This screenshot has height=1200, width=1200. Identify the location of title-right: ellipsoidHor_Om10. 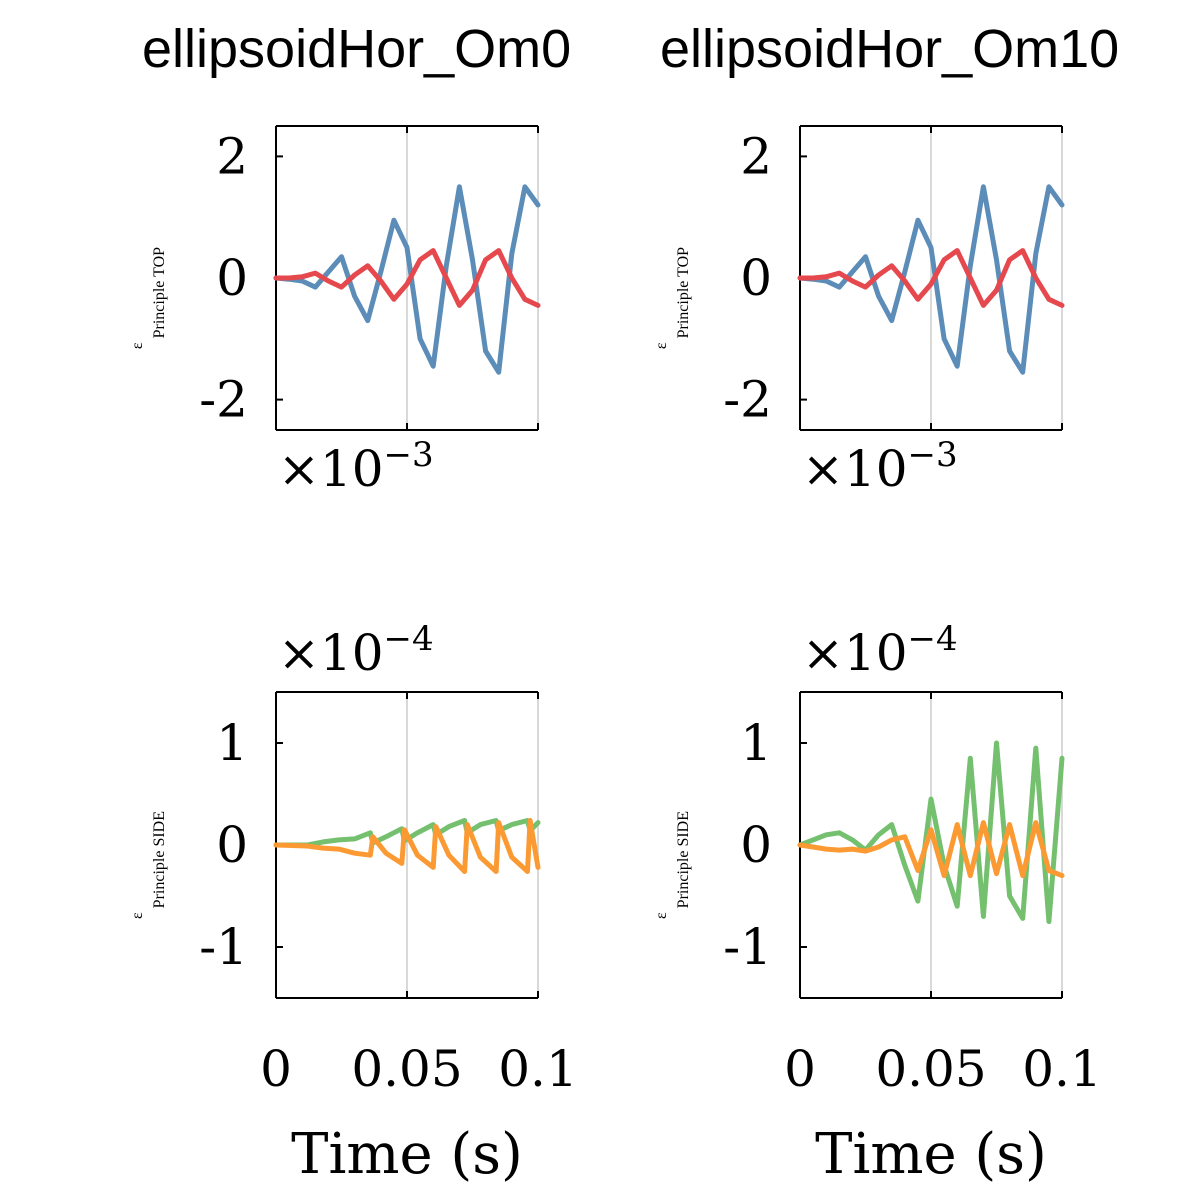
(890, 49).